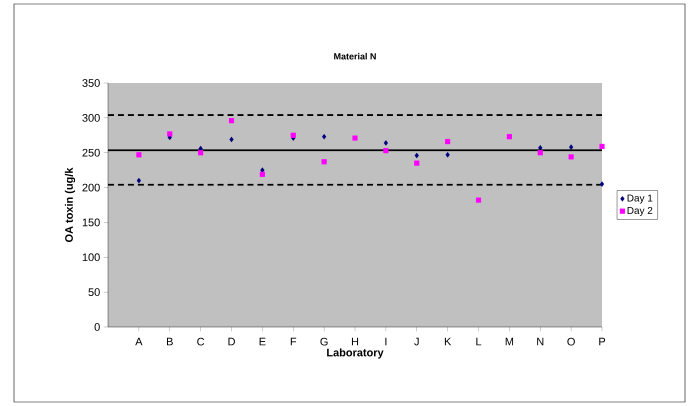 Image resolution: width=689 pixels, height=406 pixels. Describe the element at coordinates (200, 342) in the screenshot. I see `x-tick-label: C` at that location.